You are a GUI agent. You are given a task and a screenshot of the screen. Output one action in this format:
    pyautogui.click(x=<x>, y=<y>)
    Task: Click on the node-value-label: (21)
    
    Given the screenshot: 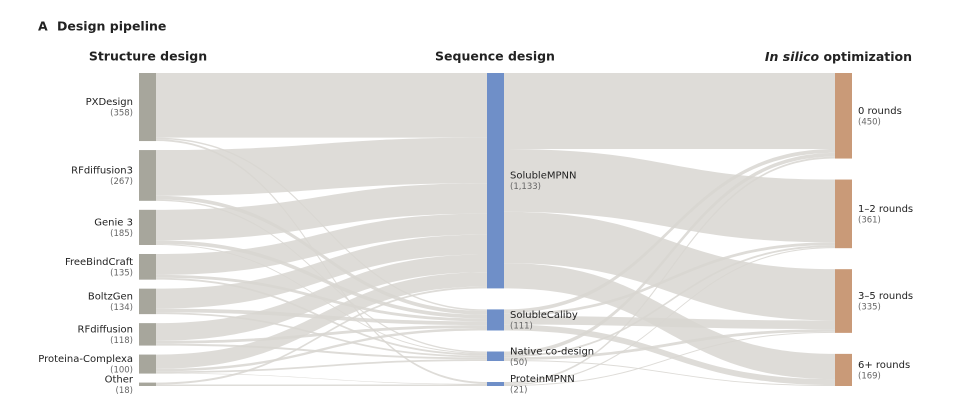 What is the action you would take?
    pyautogui.click(x=518, y=391)
    